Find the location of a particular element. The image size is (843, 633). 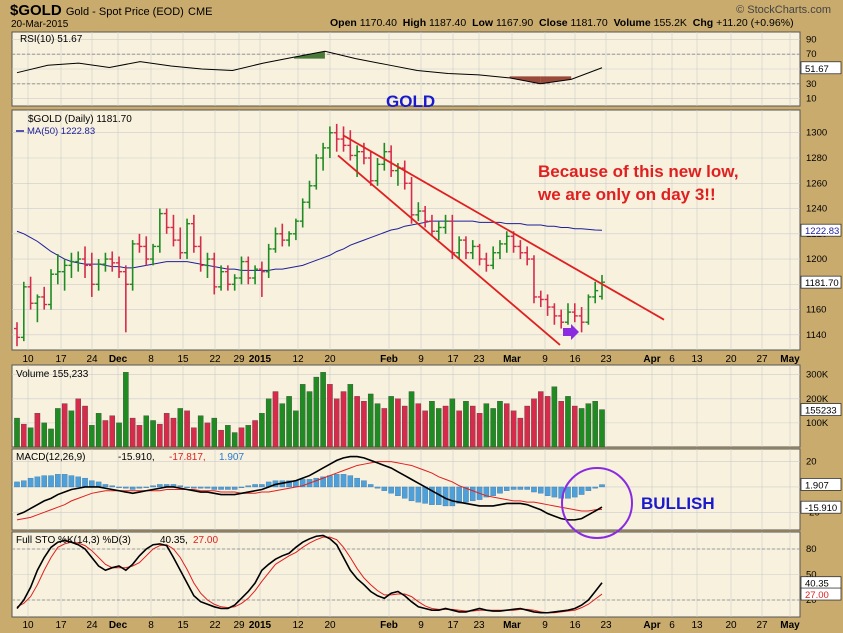

macd-legend-macd: -15.910, is located at coordinates (136, 457).